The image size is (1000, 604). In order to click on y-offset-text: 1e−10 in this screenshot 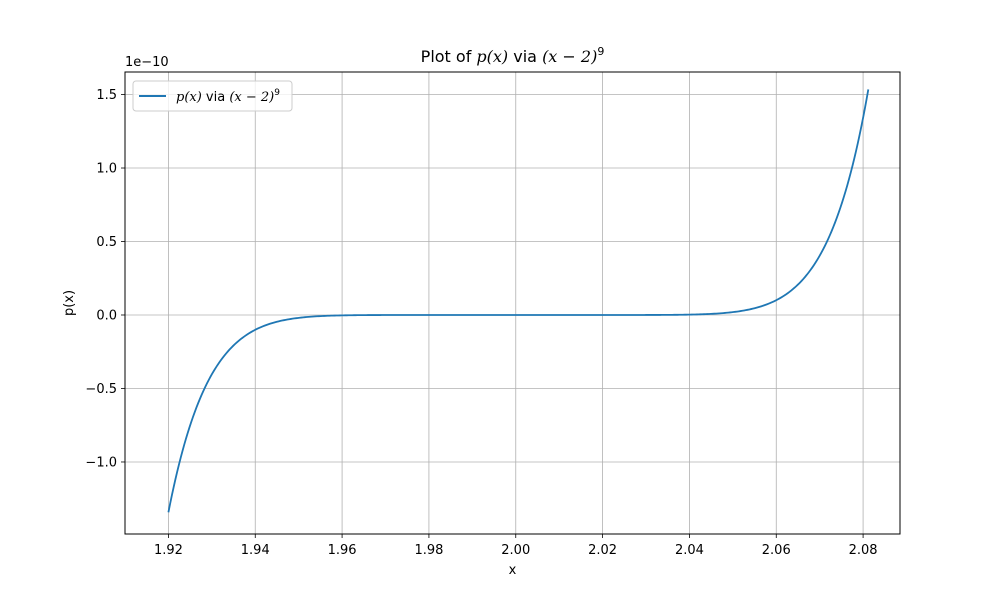, I will do `click(147, 62)`.